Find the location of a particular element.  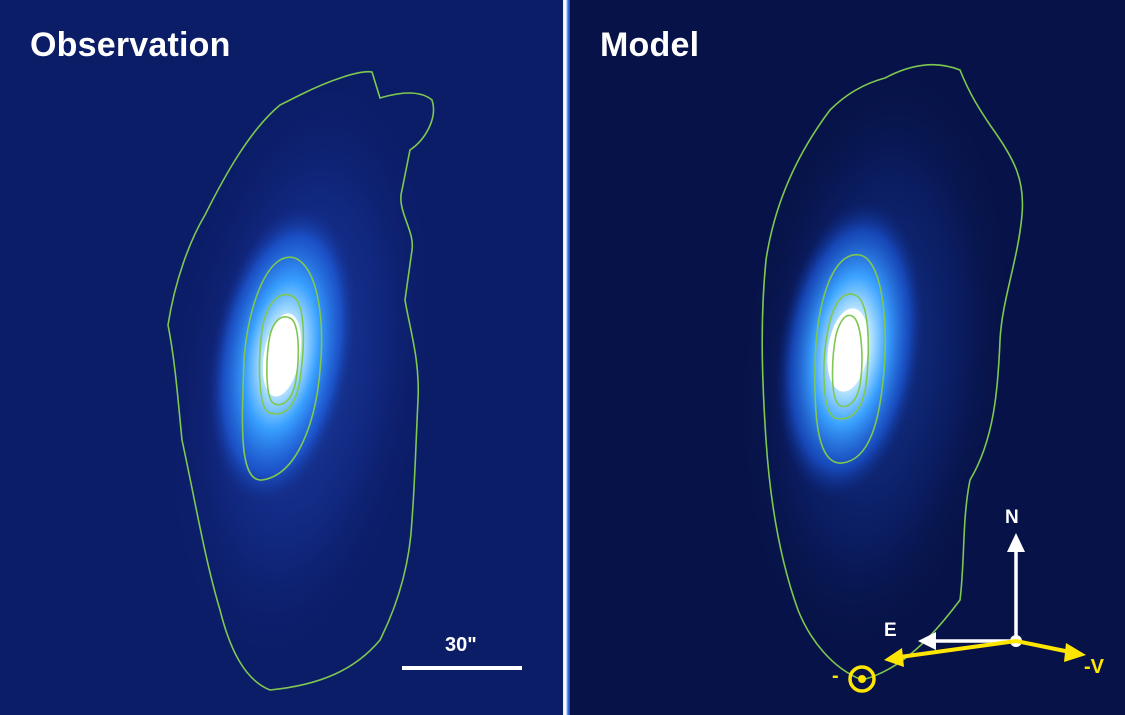

panel-title-observation: Observation is located at coordinates (130, 45).